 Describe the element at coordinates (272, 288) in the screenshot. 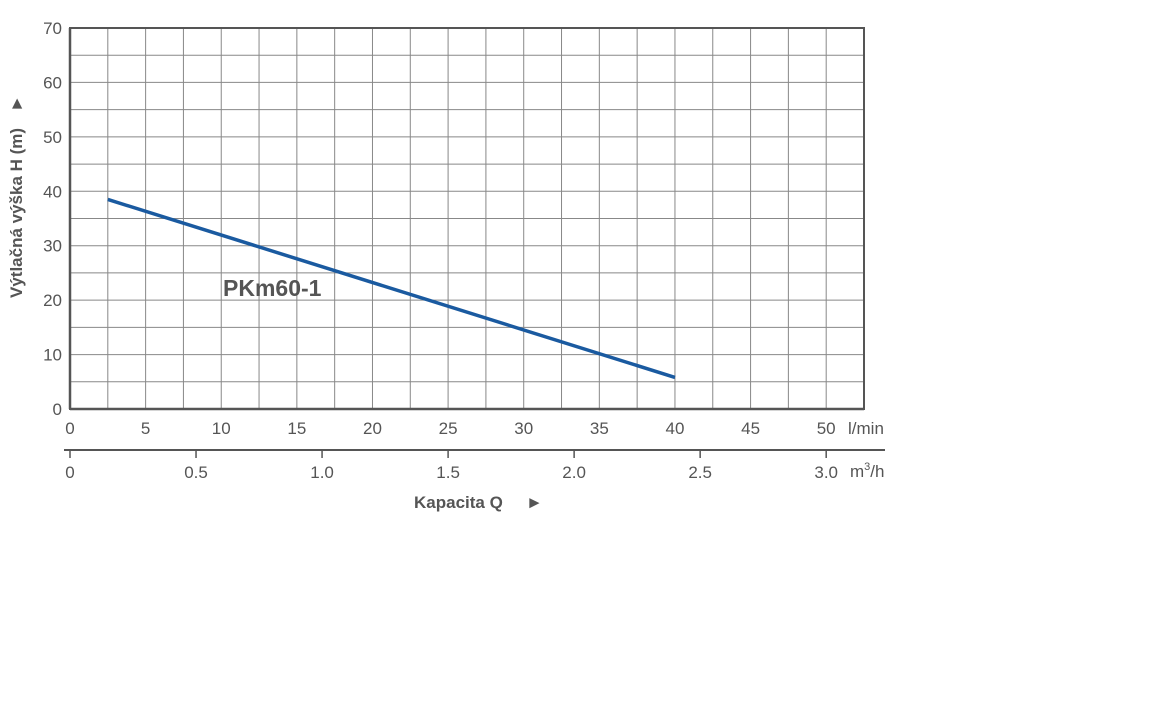

I see `series-label: PKm60-1` at that location.